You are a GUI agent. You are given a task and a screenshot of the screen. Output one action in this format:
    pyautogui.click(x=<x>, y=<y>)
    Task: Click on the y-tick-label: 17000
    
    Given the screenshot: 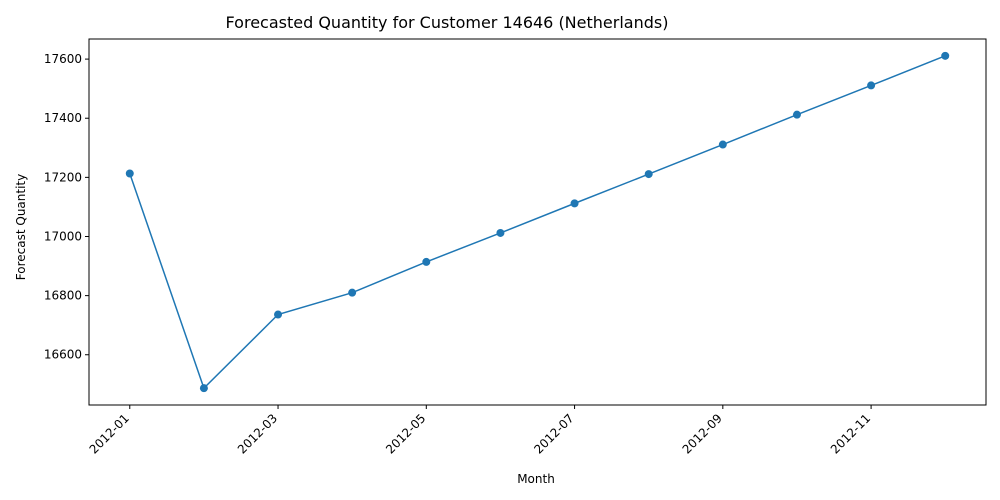 What is the action you would take?
    pyautogui.click(x=63, y=236)
    